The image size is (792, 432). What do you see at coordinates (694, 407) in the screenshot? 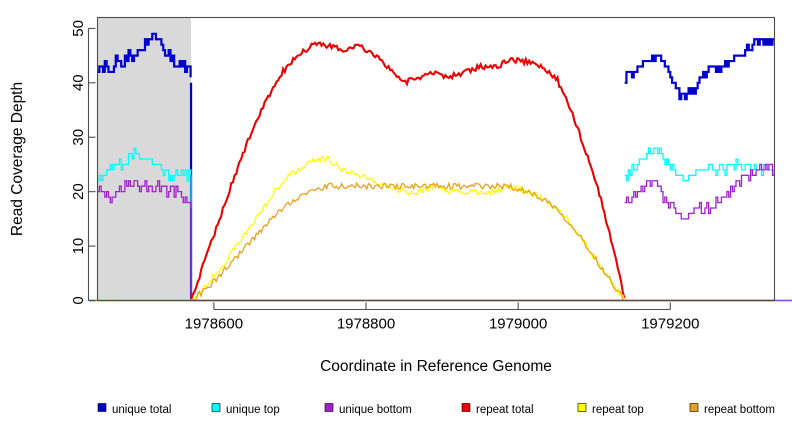
I see `legend-swatch-repeat-bottom` at bounding box center [694, 407].